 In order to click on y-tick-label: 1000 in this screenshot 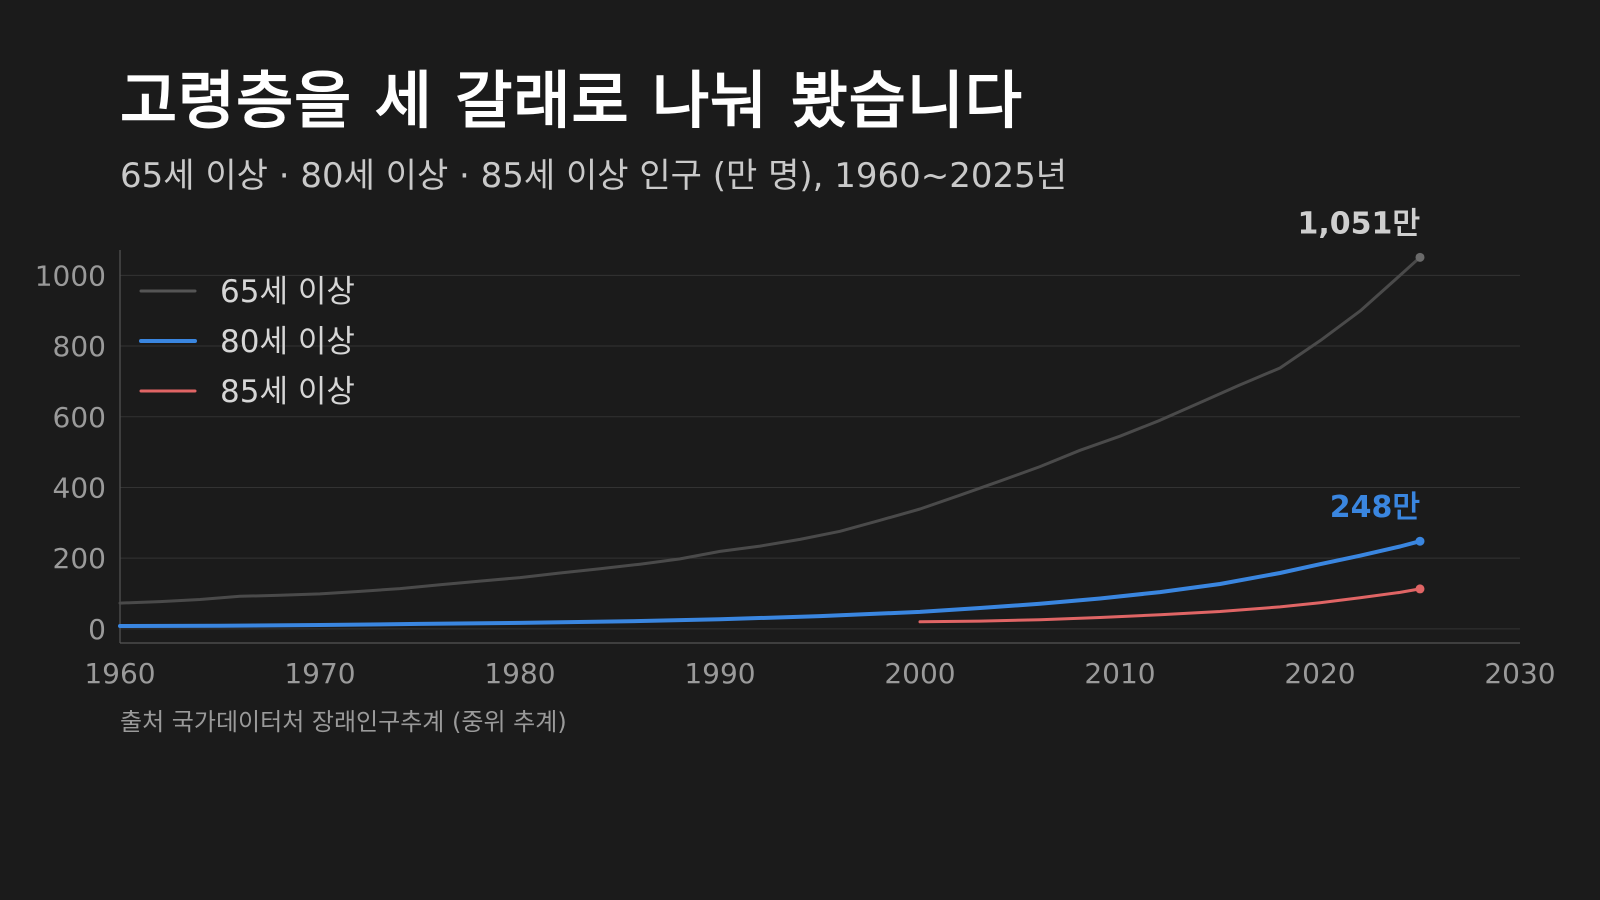, I will do `click(70, 275)`.